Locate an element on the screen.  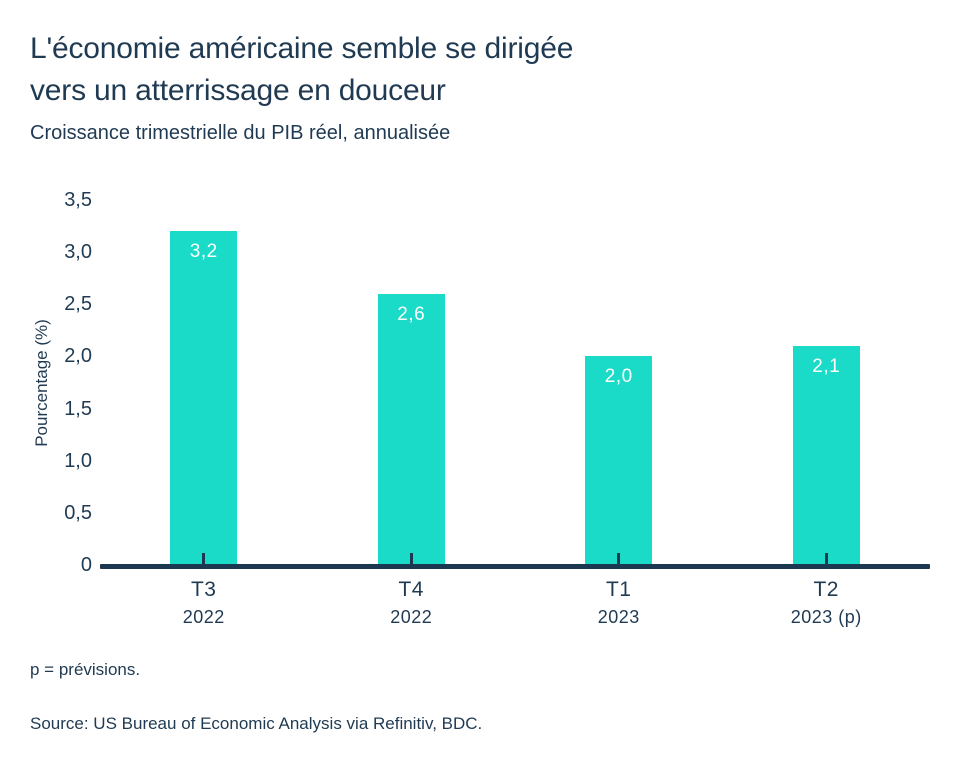
x-axis-line is located at coordinates (515, 566).